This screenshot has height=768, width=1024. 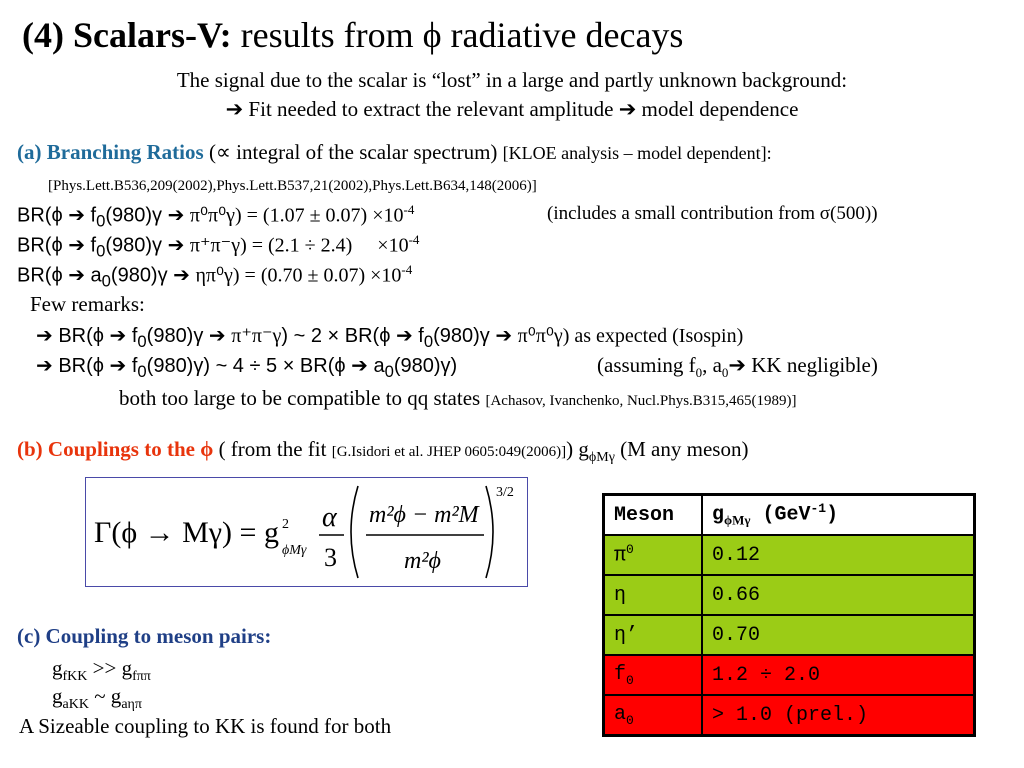 I want to click on header-unit: (GeV, so click(x=780, y=515).